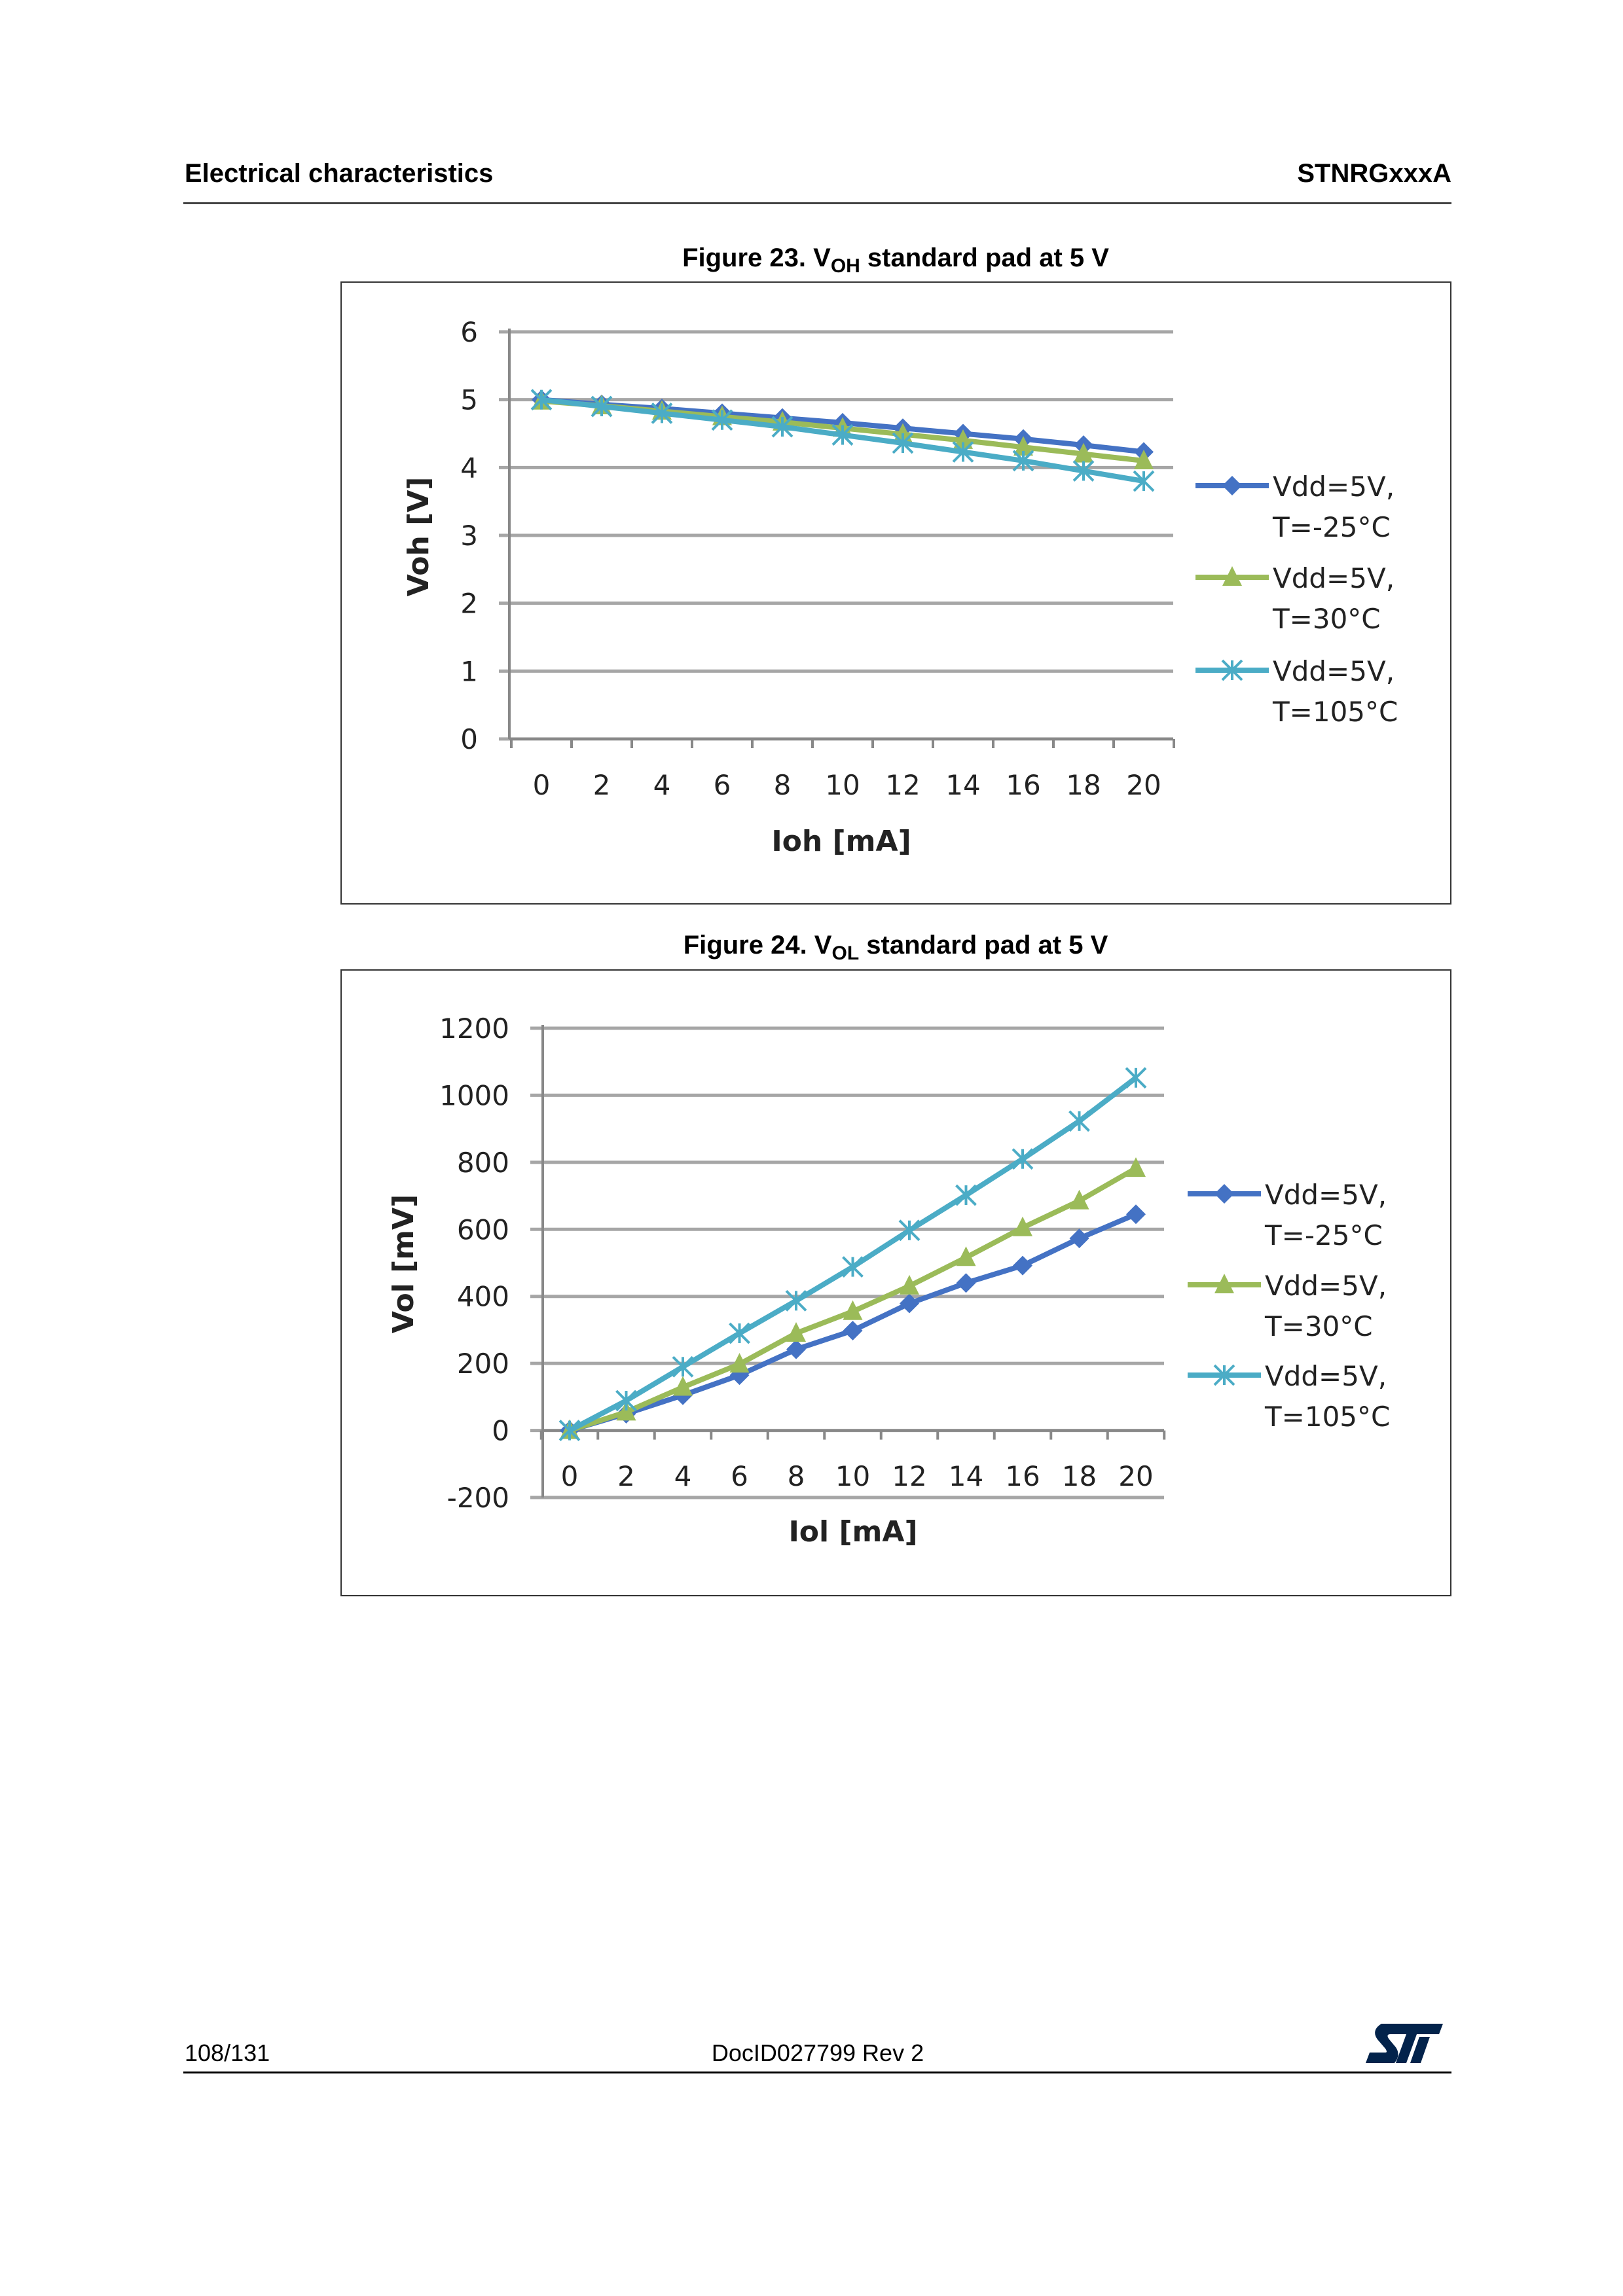  What do you see at coordinates (469, 671) in the screenshot?
I see `y-tick-label: 1` at bounding box center [469, 671].